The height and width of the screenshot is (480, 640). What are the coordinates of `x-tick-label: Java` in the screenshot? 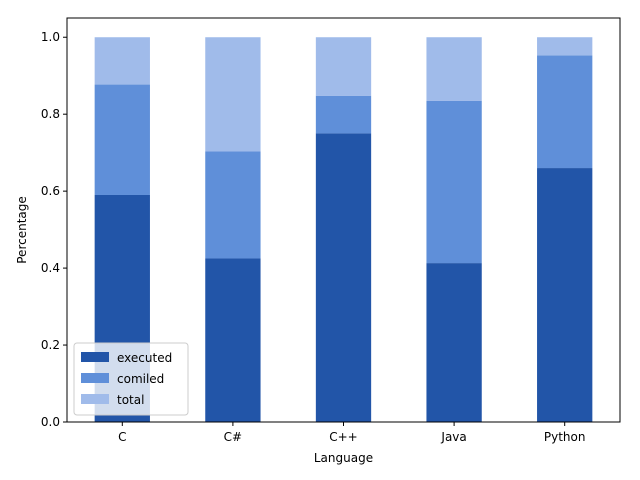 It's located at (453, 437).